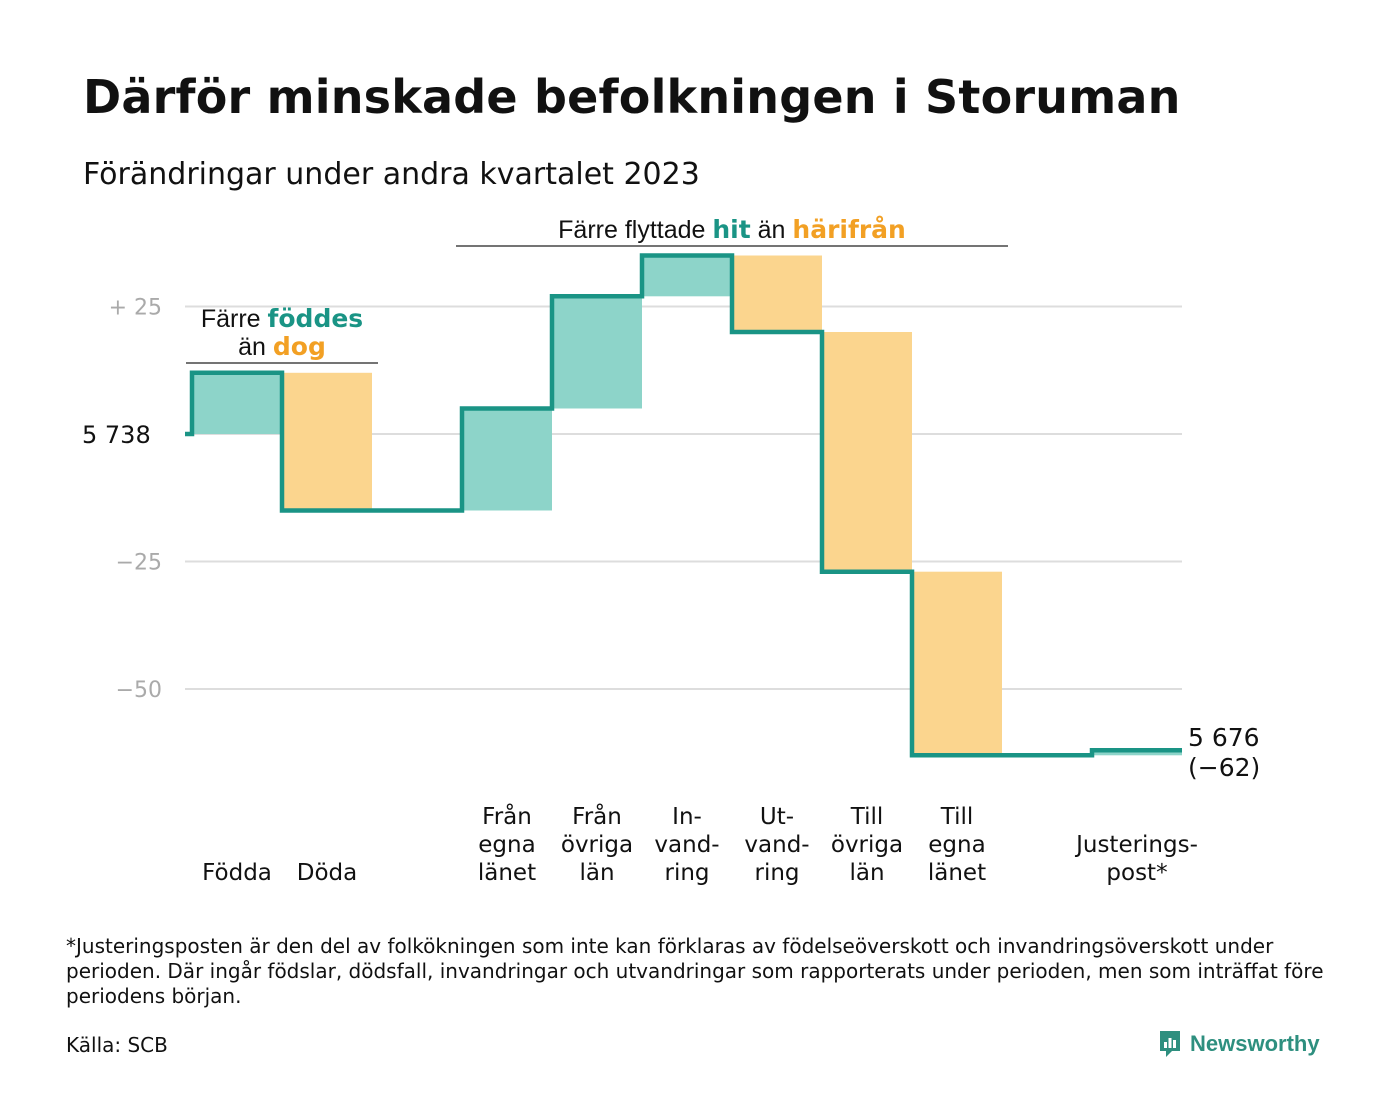  What do you see at coordinates (117, 1045) in the screenshot?
I see `source-note: Källa: SCB` at bounding box center [117, 1045].